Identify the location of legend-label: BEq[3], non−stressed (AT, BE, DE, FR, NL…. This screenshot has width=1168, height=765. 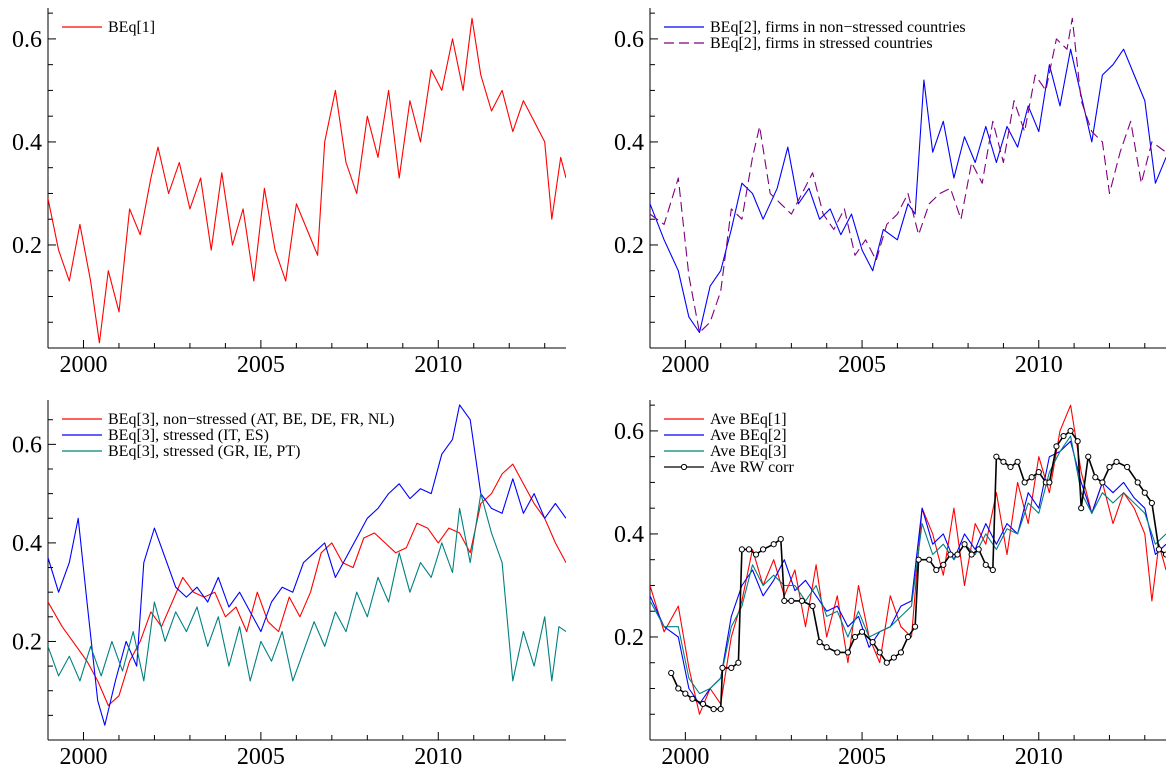
(251, 419).